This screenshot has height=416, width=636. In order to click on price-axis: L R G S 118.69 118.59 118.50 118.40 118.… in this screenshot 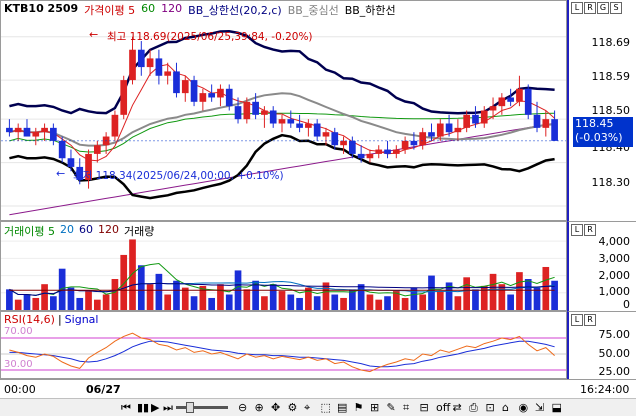, I will do `click(601, 110)`.